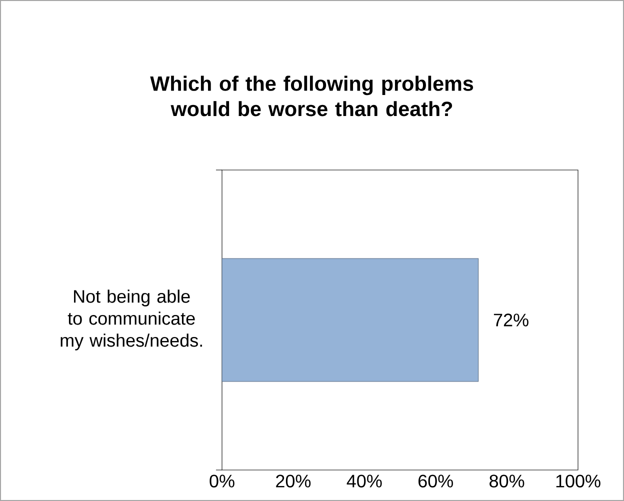  I want to click on x-tick-label: 100%, so click(578, 481).